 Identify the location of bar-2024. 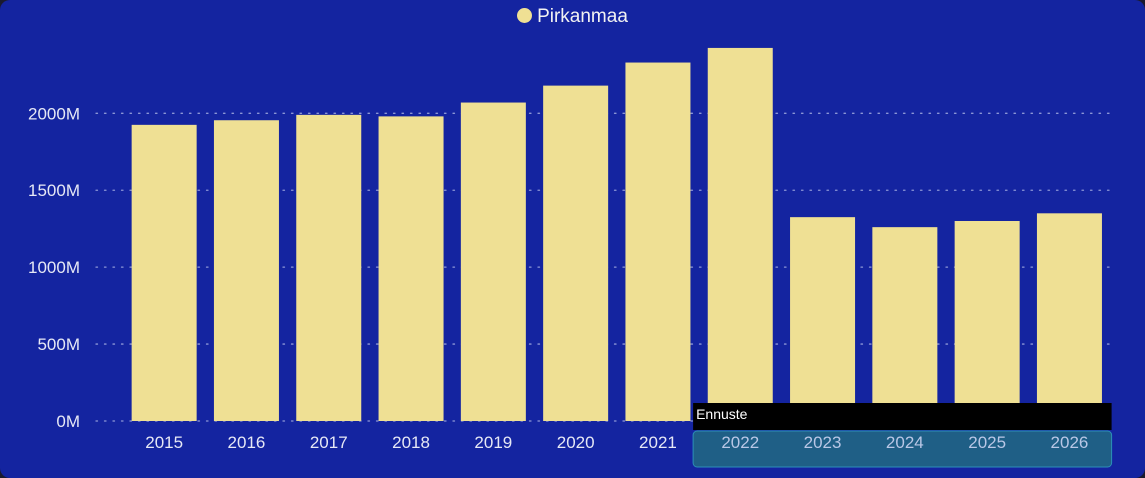
(905, 324).